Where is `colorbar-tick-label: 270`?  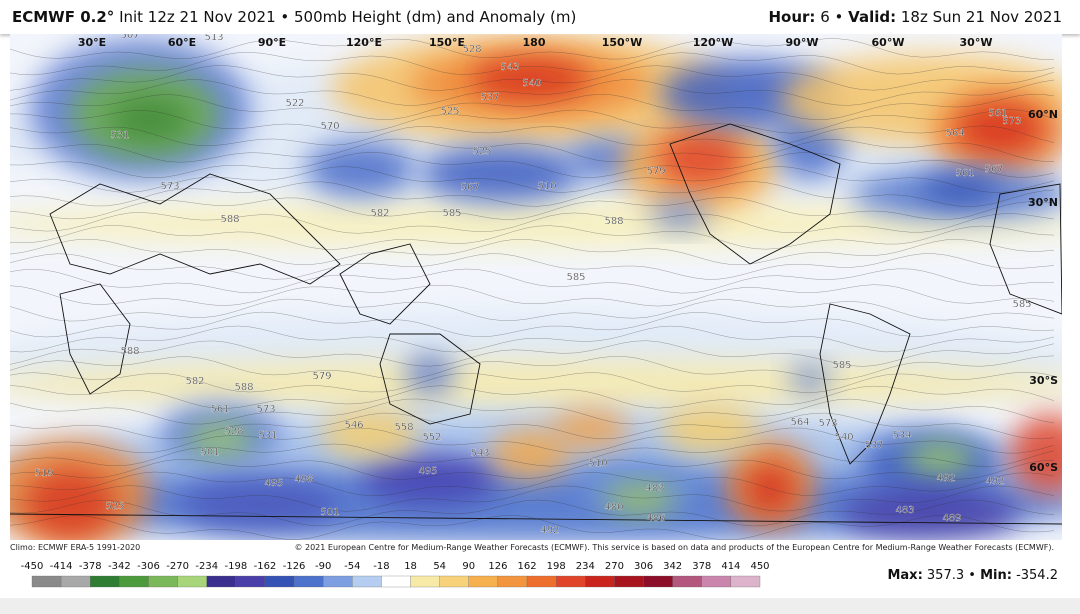 colorbar-tick-label: 270 is located at coordinates (614, 566).